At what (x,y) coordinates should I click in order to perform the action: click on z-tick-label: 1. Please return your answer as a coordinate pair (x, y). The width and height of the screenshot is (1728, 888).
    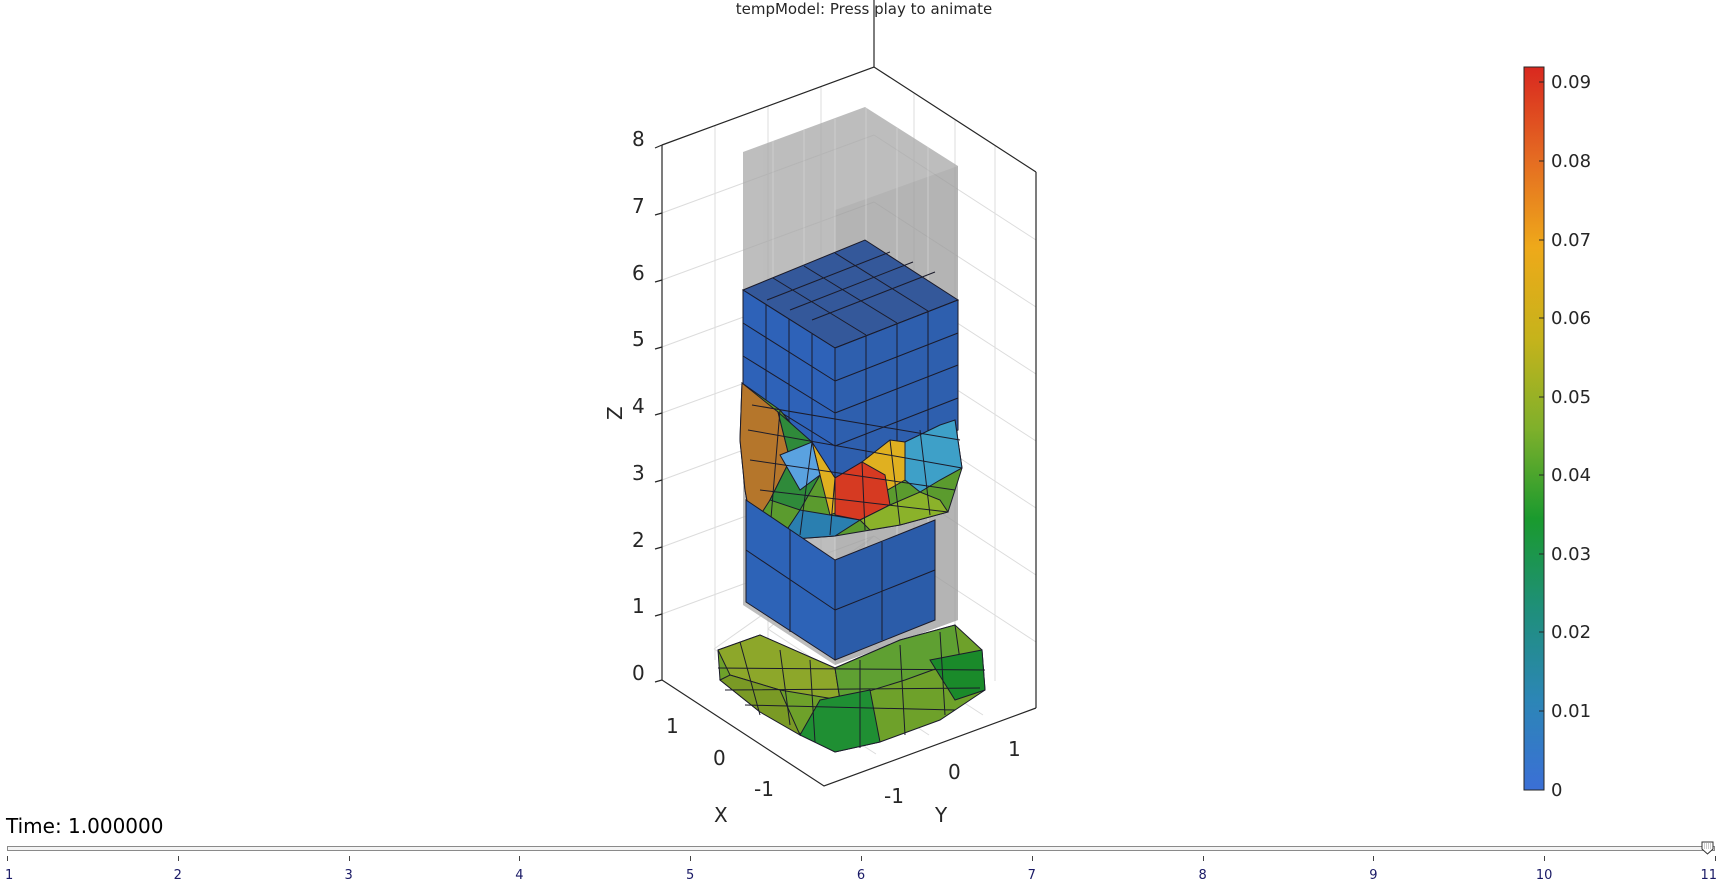
    Looking at the image, I should click on (638, 606).